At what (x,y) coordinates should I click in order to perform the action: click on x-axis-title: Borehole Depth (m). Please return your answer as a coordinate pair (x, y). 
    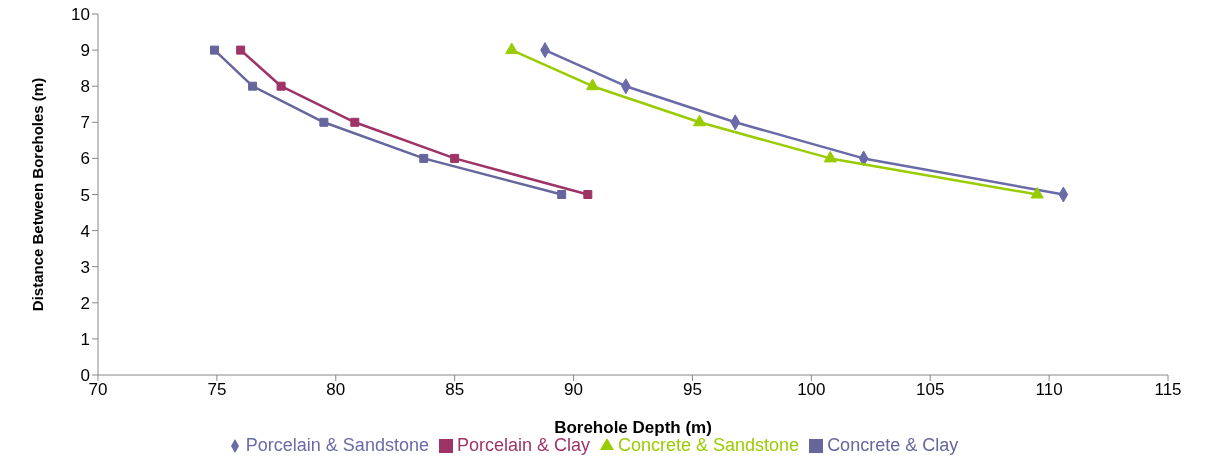
    Looking at the image, I should click on (633, 427).